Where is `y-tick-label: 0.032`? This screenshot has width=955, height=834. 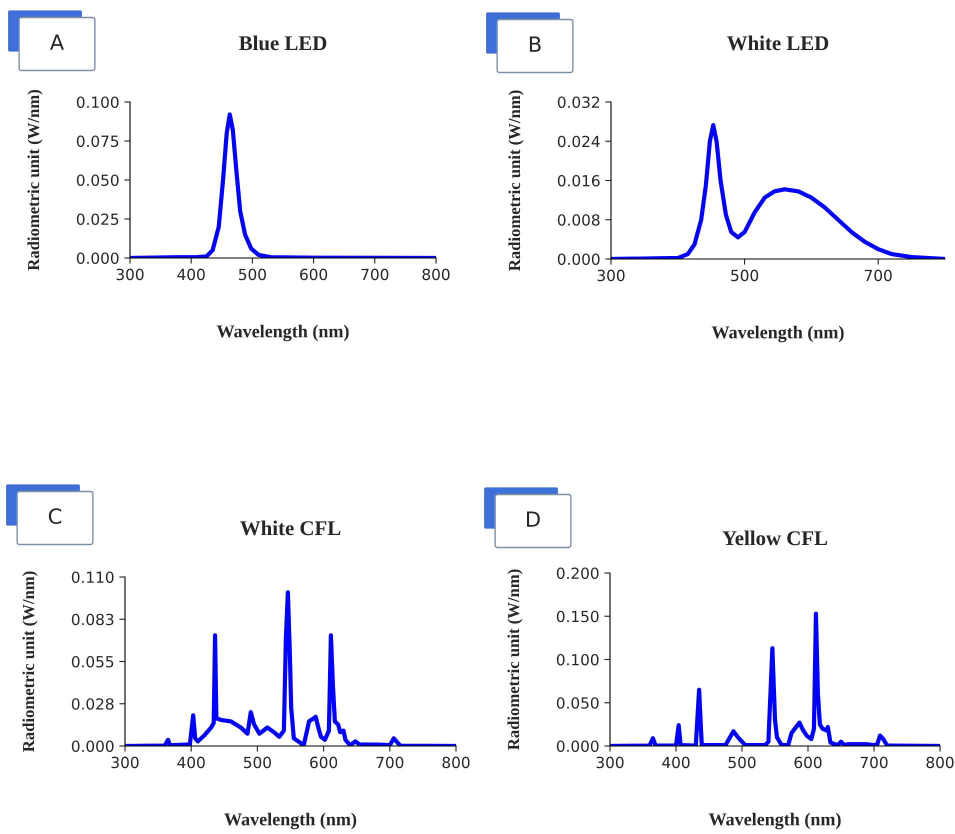 y-tick-label: 0.032 is located at coordinates (579, 102).